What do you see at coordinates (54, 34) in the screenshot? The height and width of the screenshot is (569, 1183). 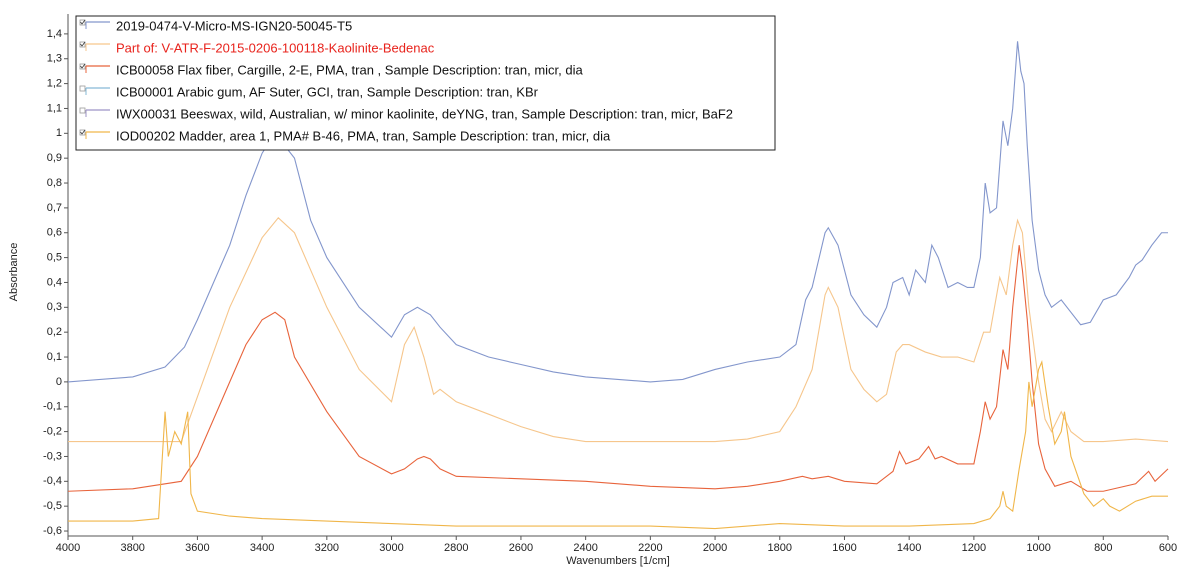 I see `y-tick-label: 1,4` at bounding box center [54, 34].